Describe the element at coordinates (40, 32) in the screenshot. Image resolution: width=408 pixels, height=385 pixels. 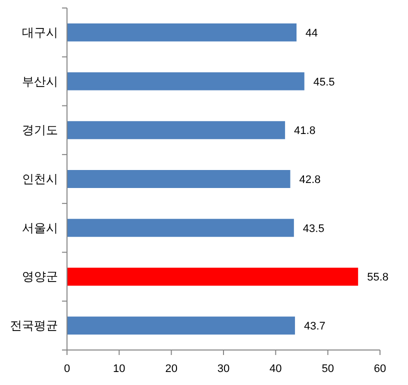
I see `y-tick-label: 대구시` at that location.